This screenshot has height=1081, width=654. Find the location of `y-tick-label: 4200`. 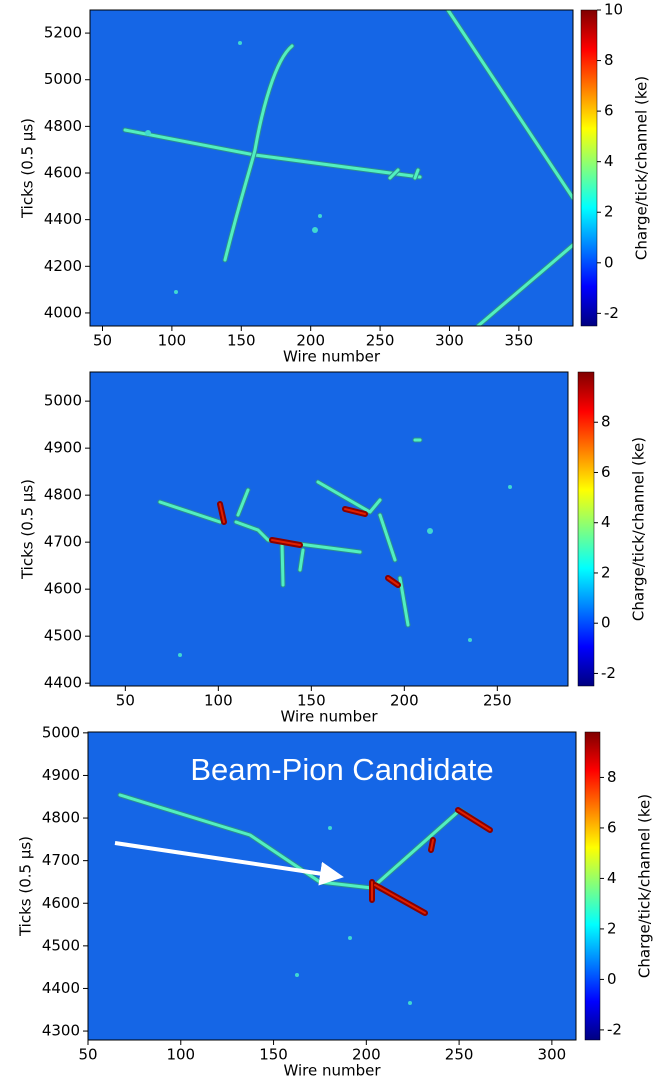

y-tick-label: 4200 is located at coordinates (63, 266).